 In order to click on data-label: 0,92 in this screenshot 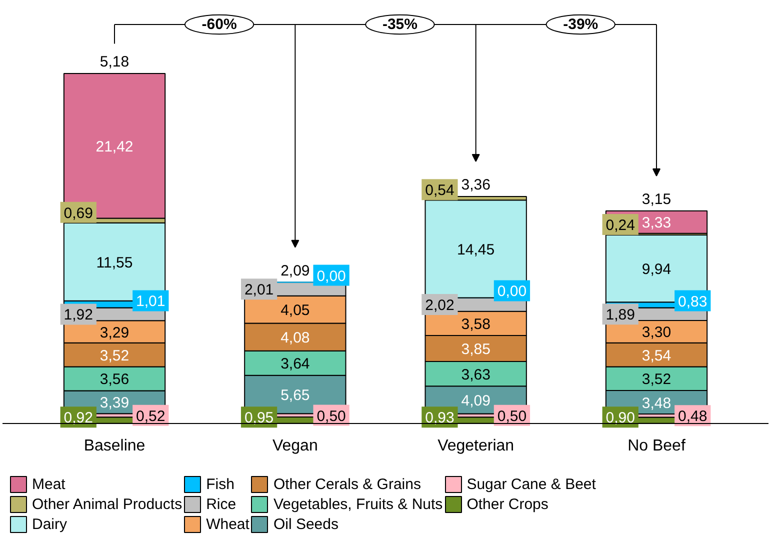, I will do `click(78, 418)`.